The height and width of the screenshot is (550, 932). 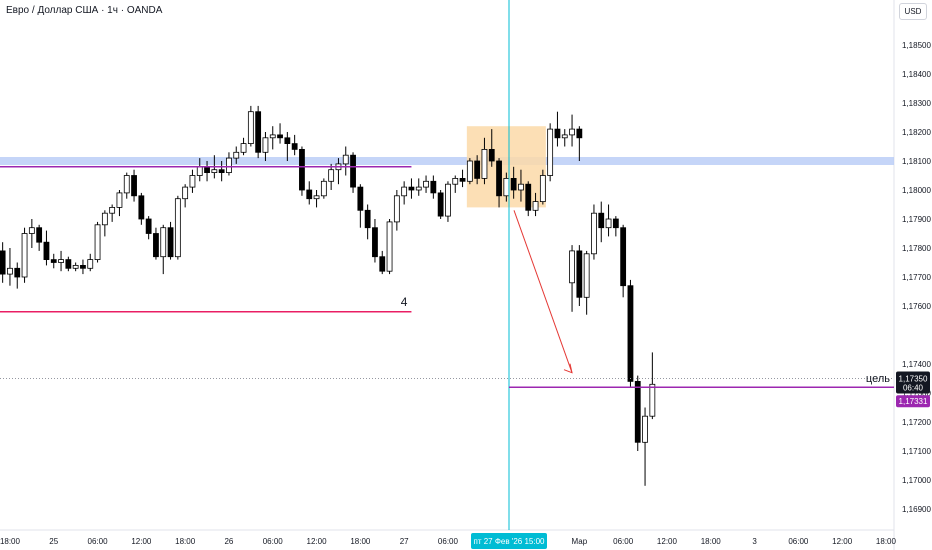 What do you see at coordinates (878, 379) in the screenshot?
I see `target-line-label: цель` at bounding box center [878, 379].